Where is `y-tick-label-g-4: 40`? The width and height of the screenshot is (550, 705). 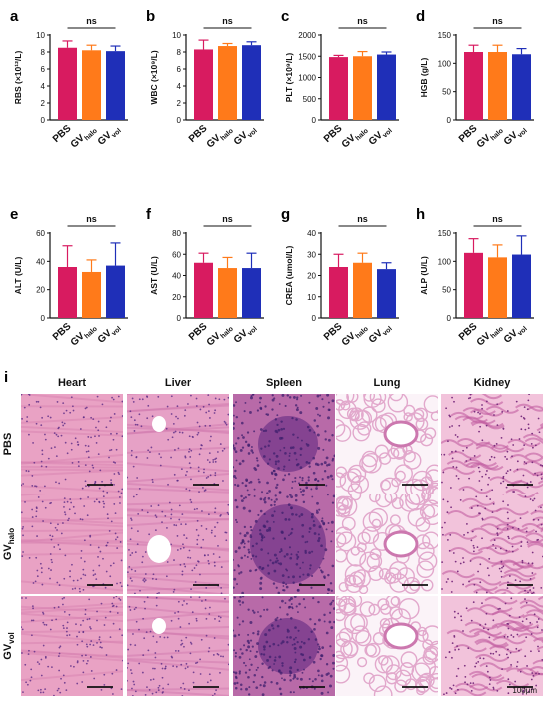
y-tick-label-g-4: 40 is located at coordinates (311, 233).